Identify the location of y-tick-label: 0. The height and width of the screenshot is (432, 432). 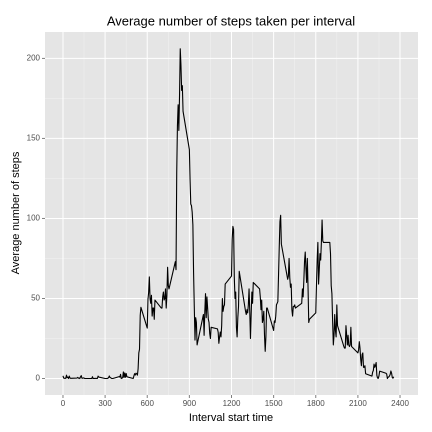
(38, 378).